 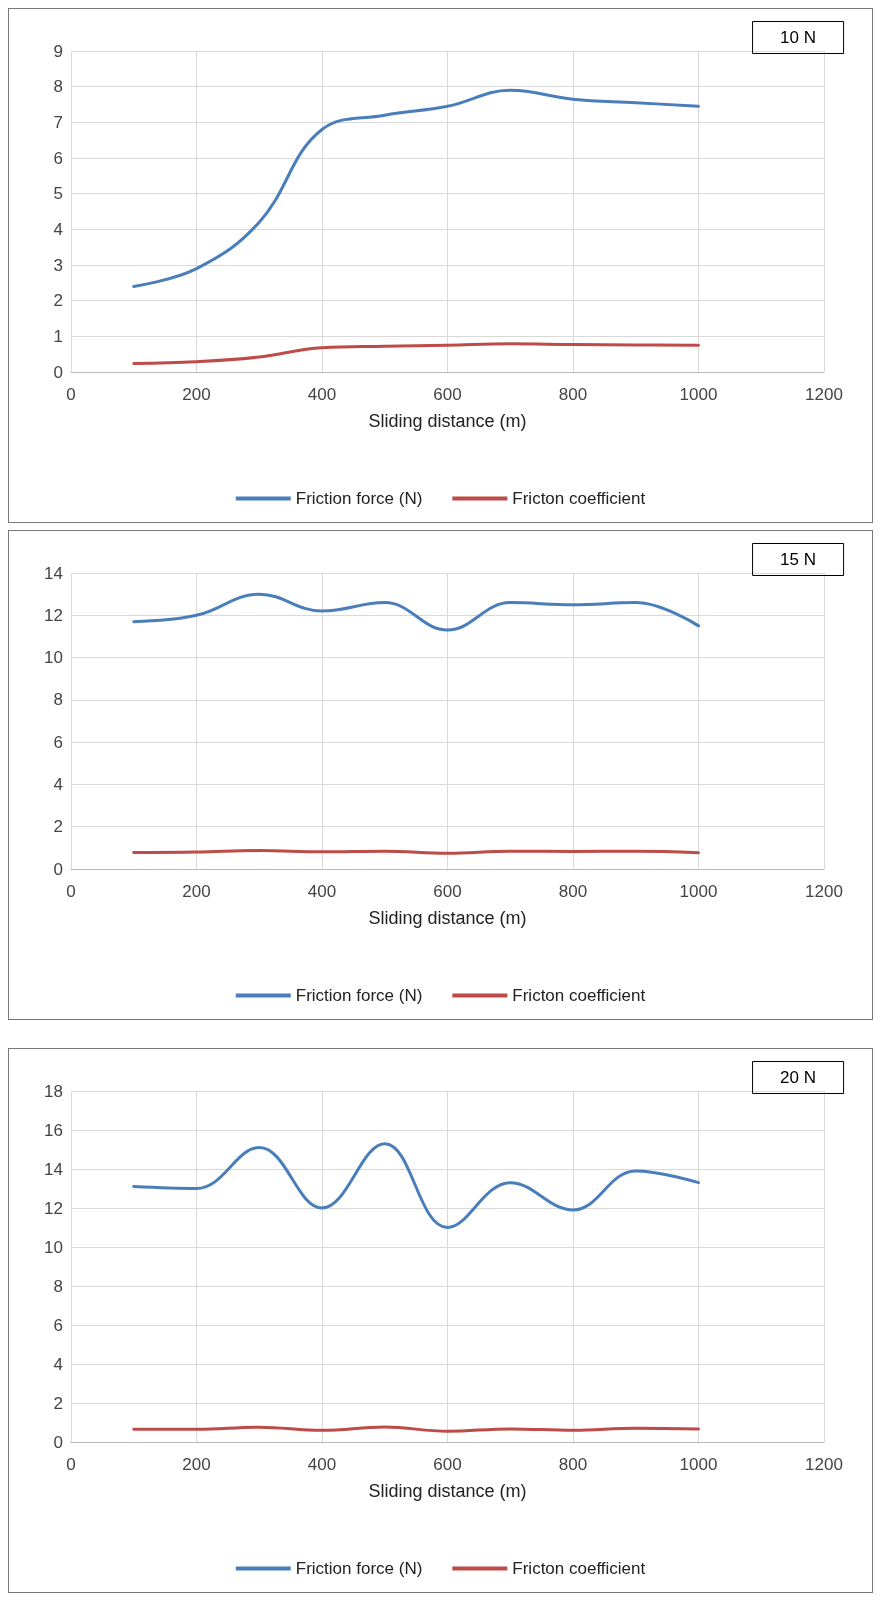 I want to click on text: 15 N, so click(x=798, y=559).